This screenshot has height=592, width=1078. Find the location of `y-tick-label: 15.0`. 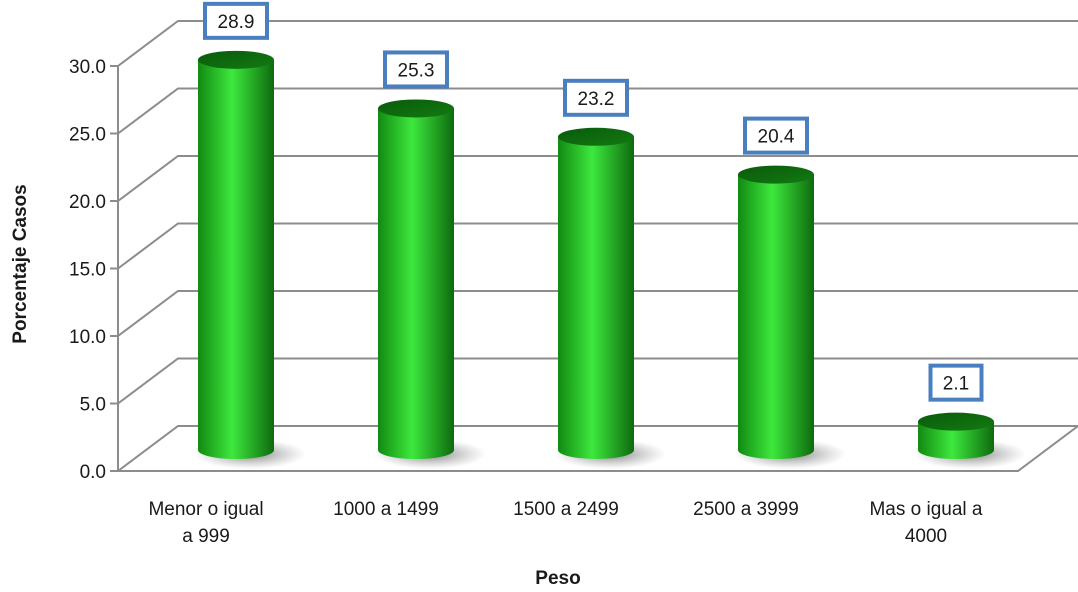

y-tick-label: 15.0 is located at coordinates (87, 270).